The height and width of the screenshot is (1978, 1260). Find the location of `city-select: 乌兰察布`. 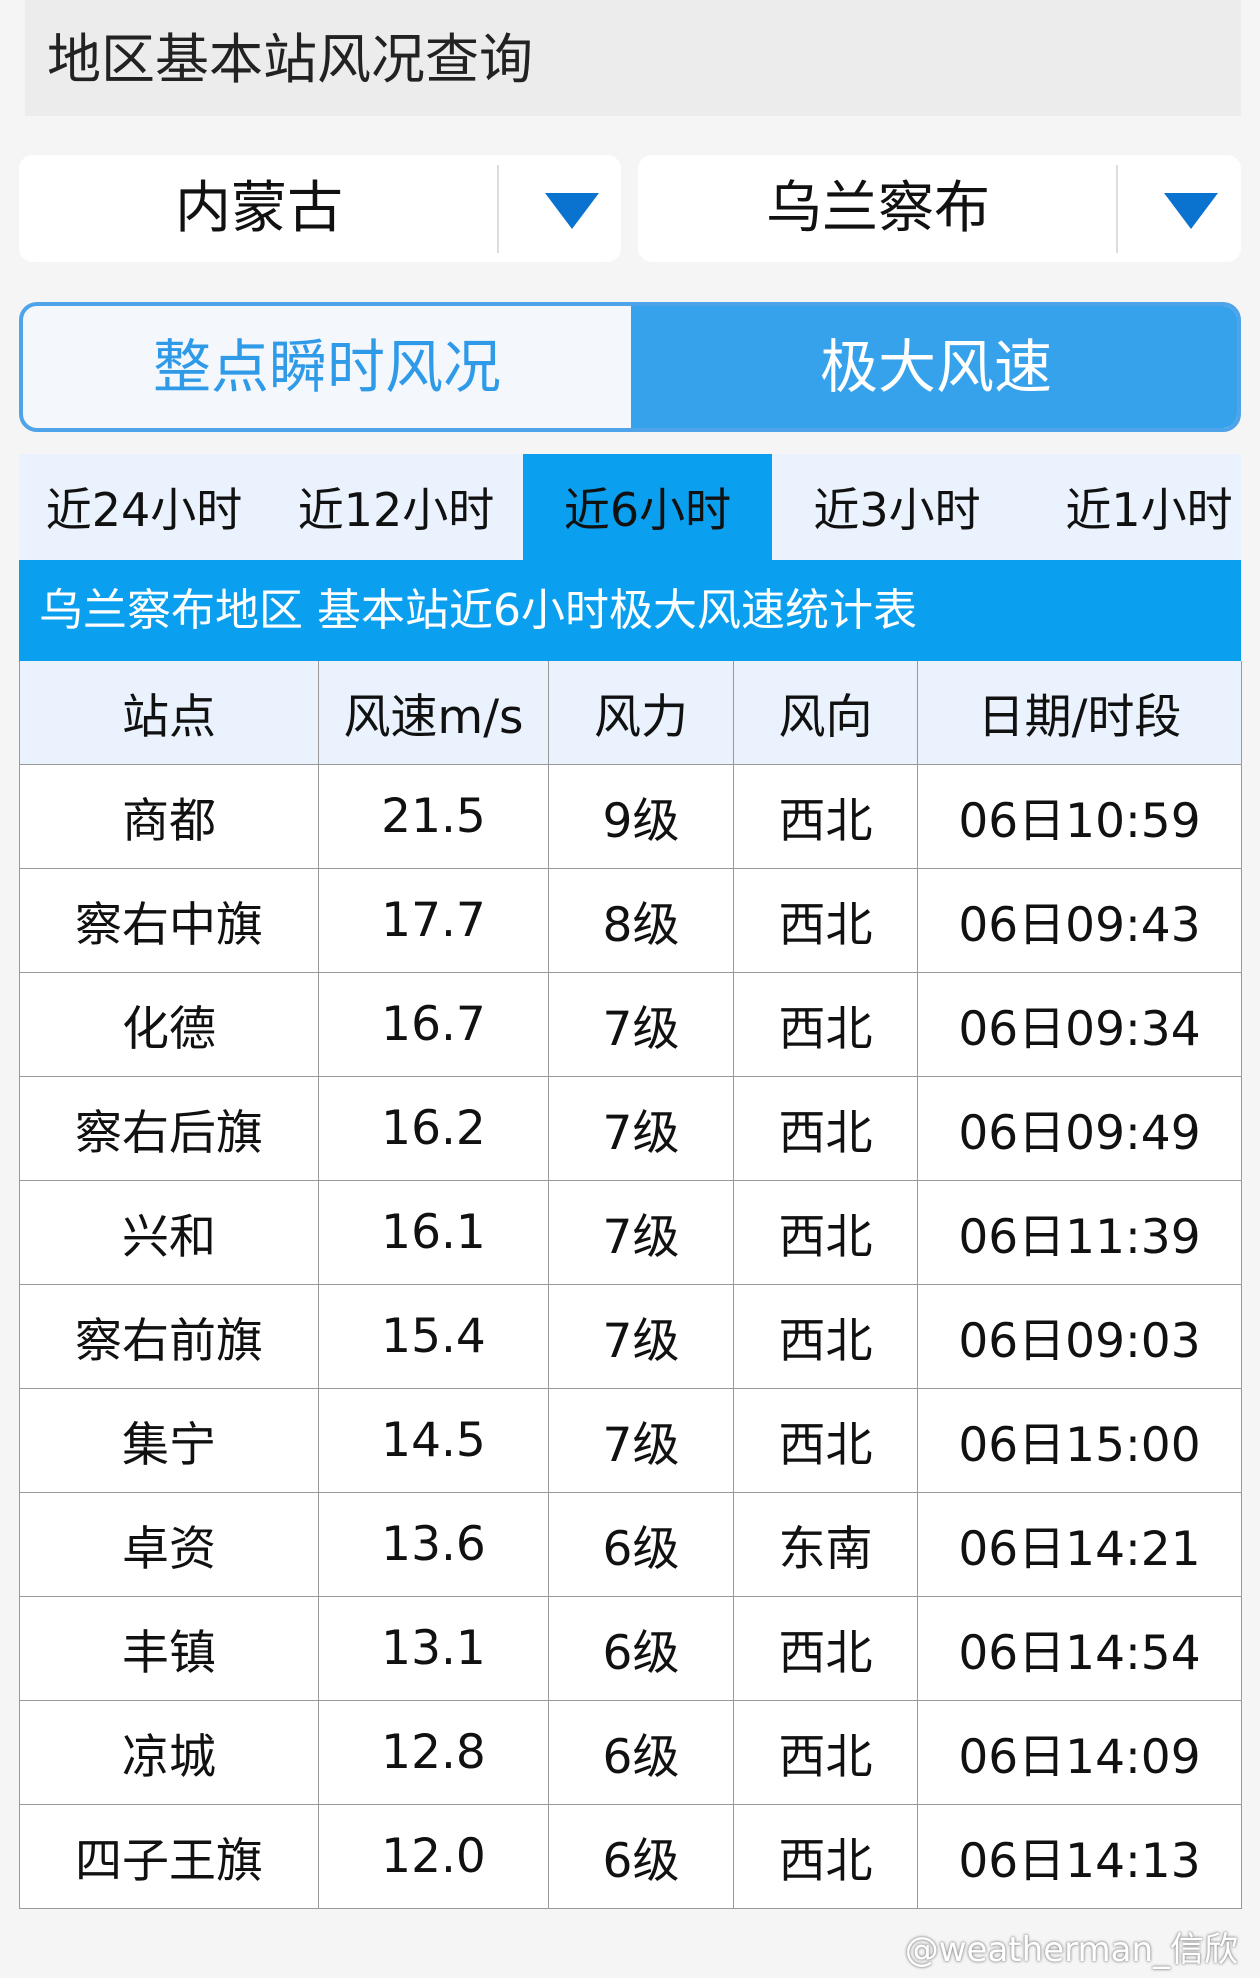

city-select: 乌兰察布 is located at coordinates (939, 208).